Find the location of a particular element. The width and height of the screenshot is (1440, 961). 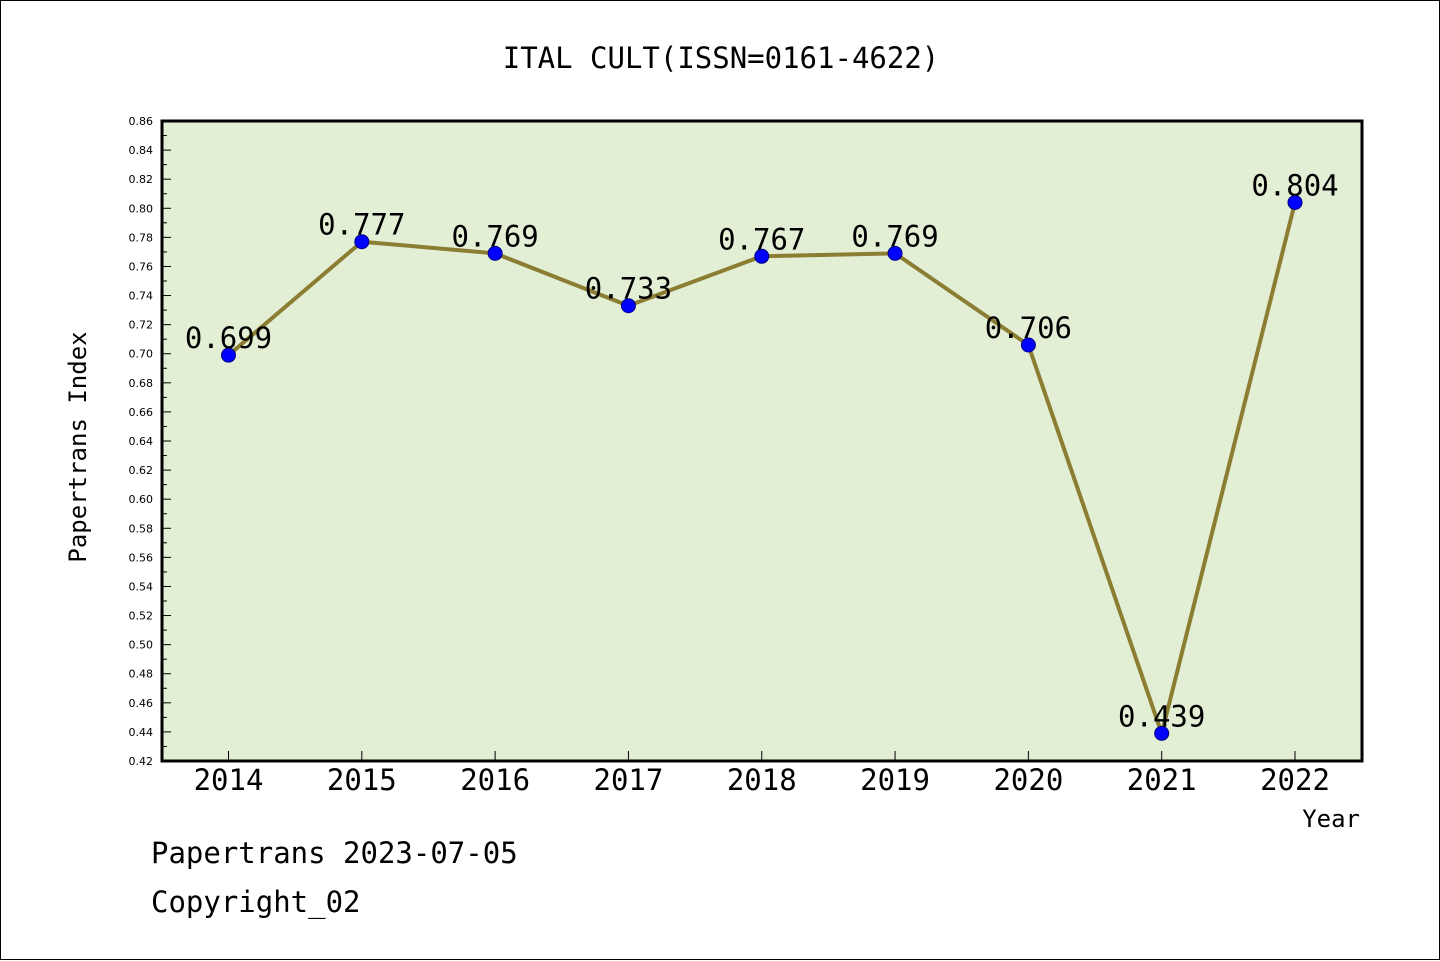

y-tick-label: 0.62 is located at coordinates (141, 470).